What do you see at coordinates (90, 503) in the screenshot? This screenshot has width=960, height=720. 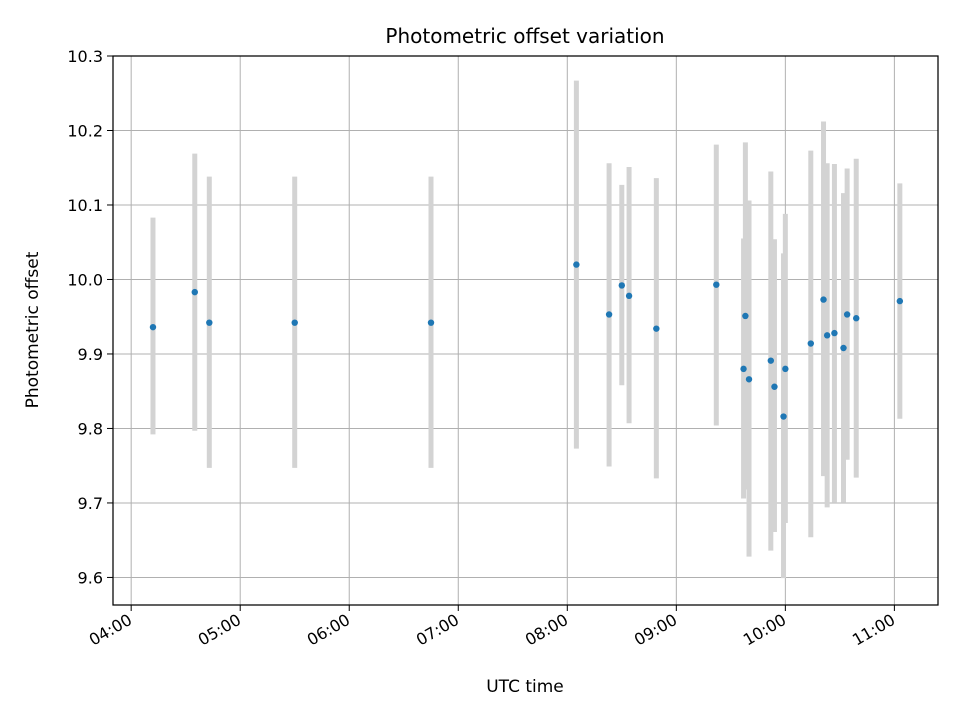 I see `y-tick-label: 9.7` at bounding box center [90, 503].